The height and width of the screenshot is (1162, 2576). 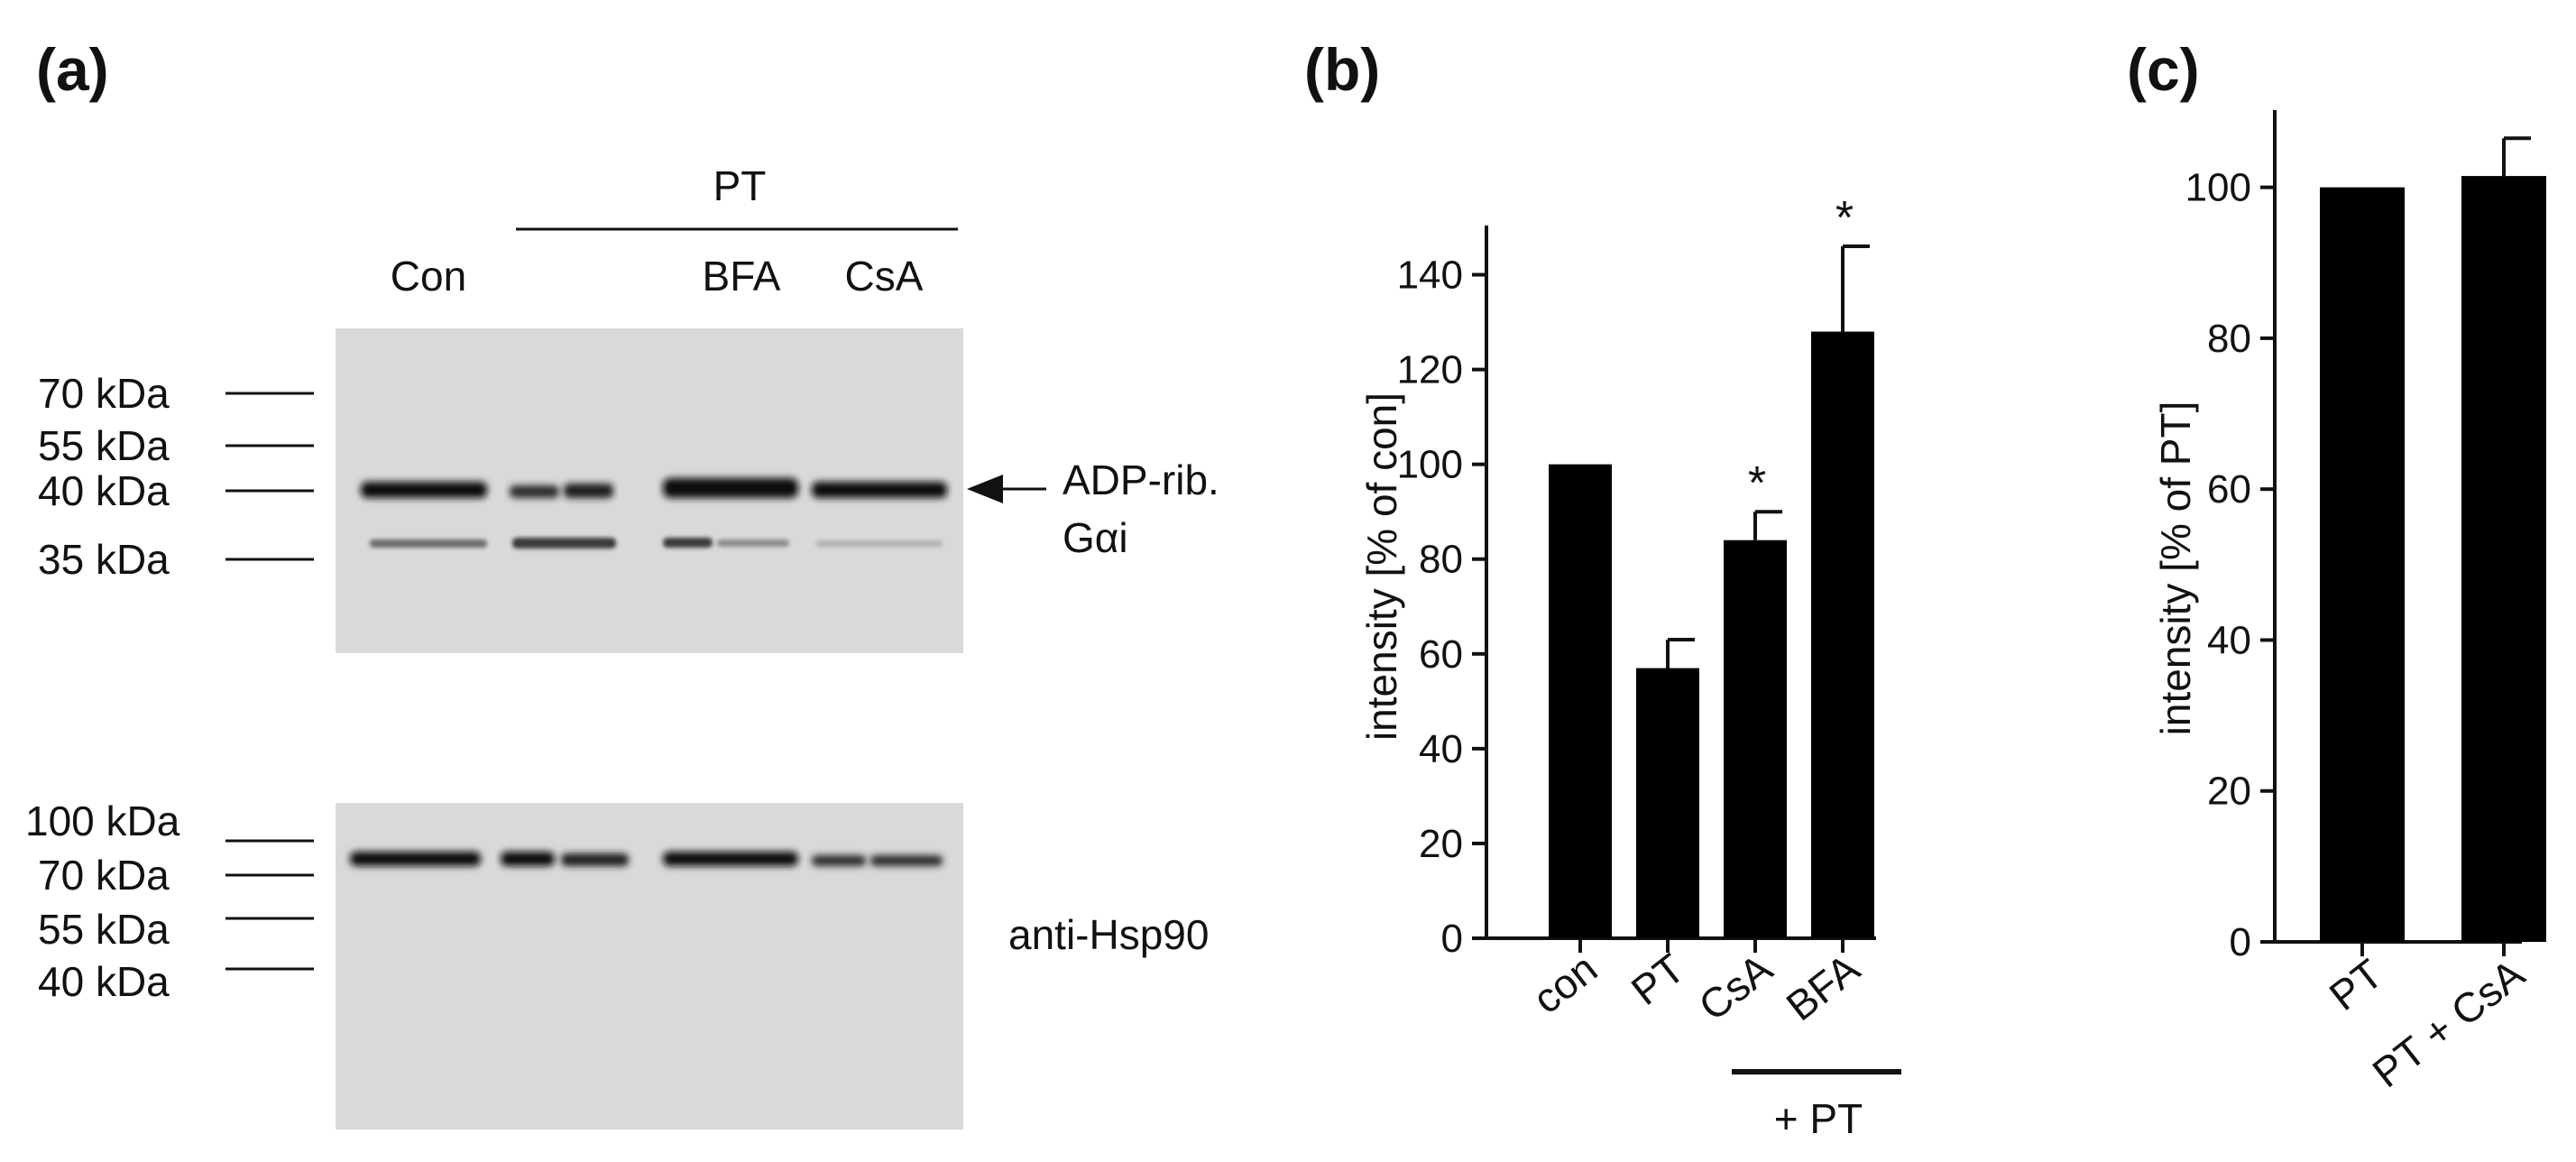 What do you see at coordinates (1581, 701) in the screenshot?
I see `bar-con` at bounding box center [1581, 701].